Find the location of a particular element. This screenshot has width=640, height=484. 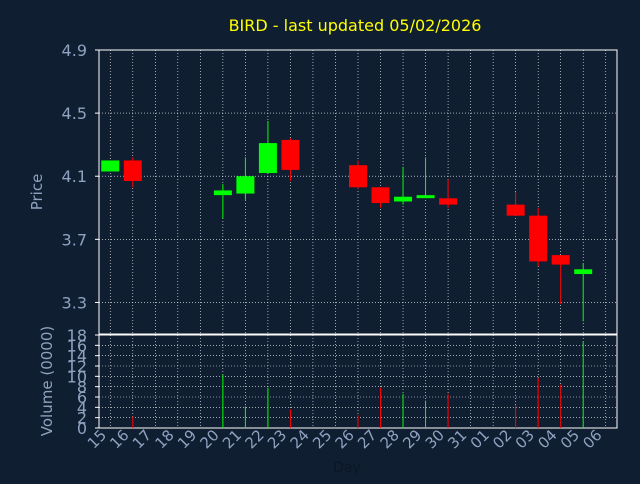

volume-axis-title: Volume (0000) is located at coordinates (47, 381).